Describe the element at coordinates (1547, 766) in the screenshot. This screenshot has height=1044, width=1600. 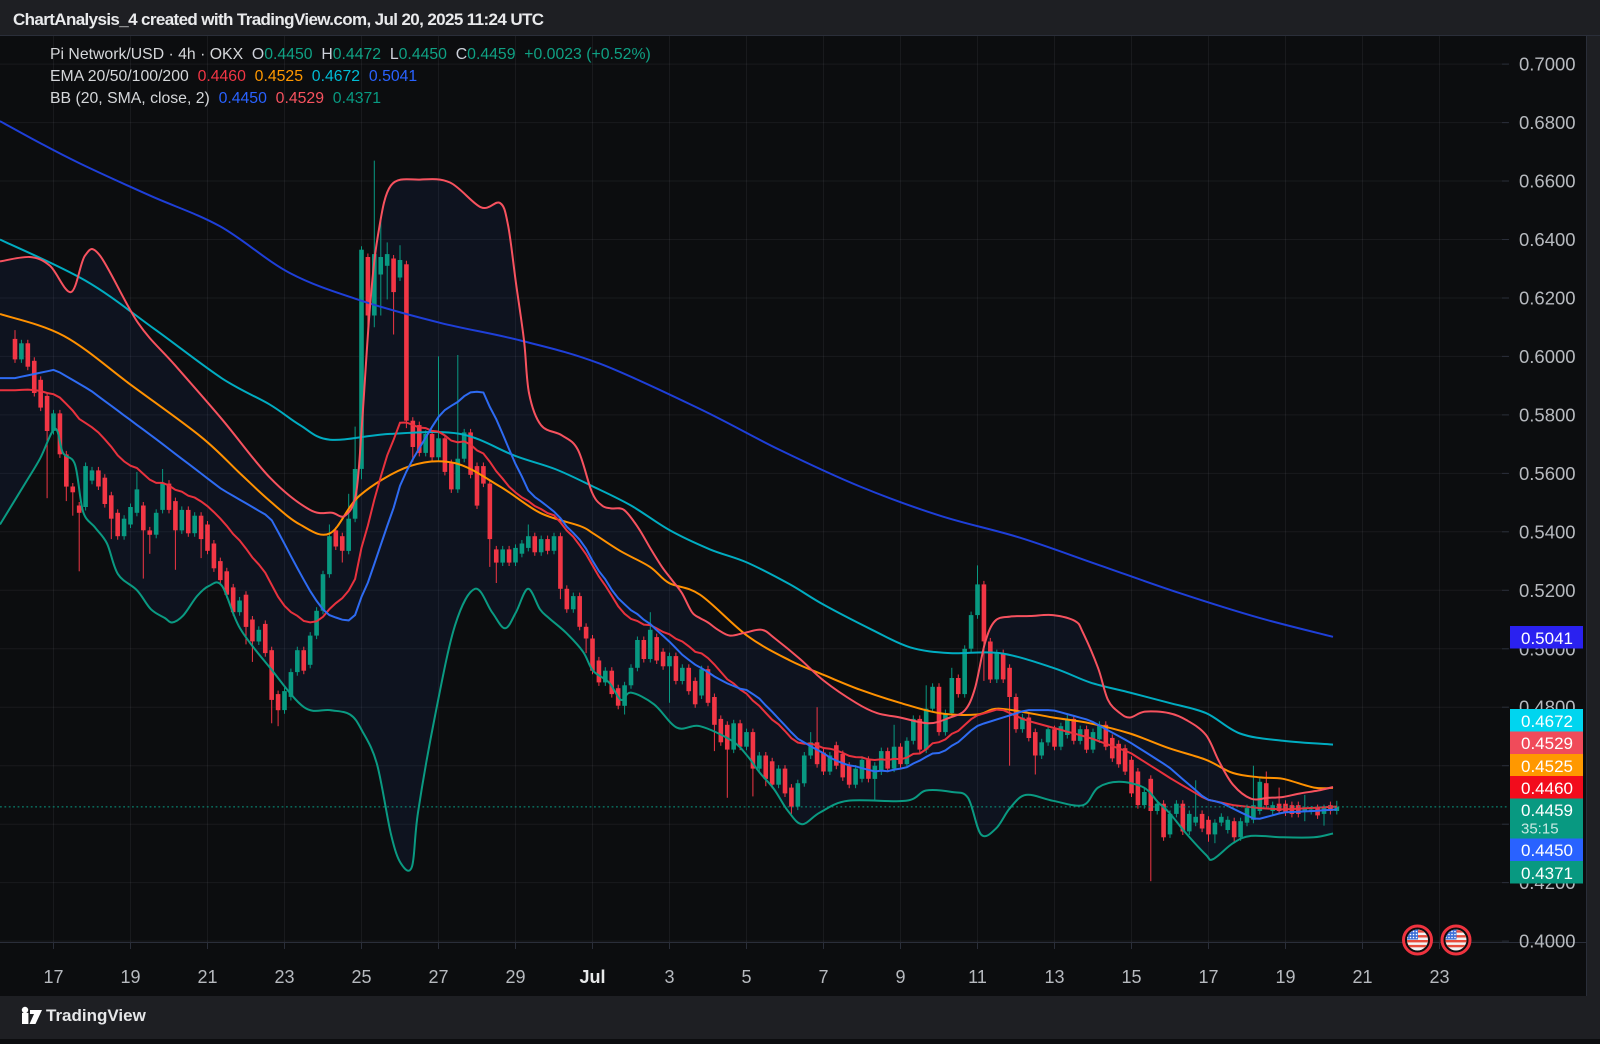
I see `svg-text: 0.4525` at that location.